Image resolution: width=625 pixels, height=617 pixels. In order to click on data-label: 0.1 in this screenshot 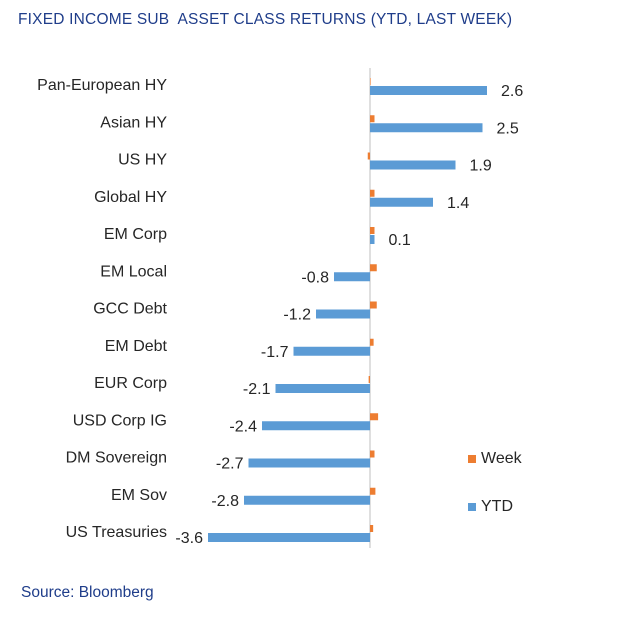, I will do `click(400, 240)`.